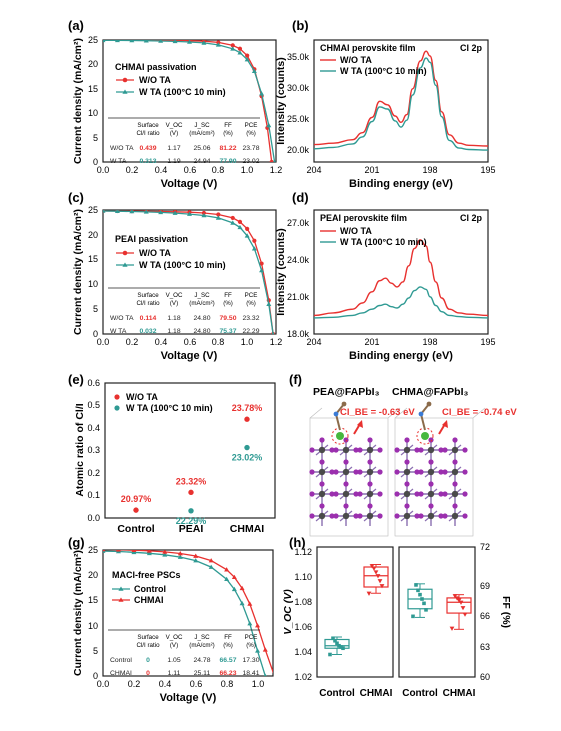 This screenshot has height=731, width=561. Describe the element at coordinates (148, 133) in the screenshot. I see `table-header: Cl/I ratio` at that location.